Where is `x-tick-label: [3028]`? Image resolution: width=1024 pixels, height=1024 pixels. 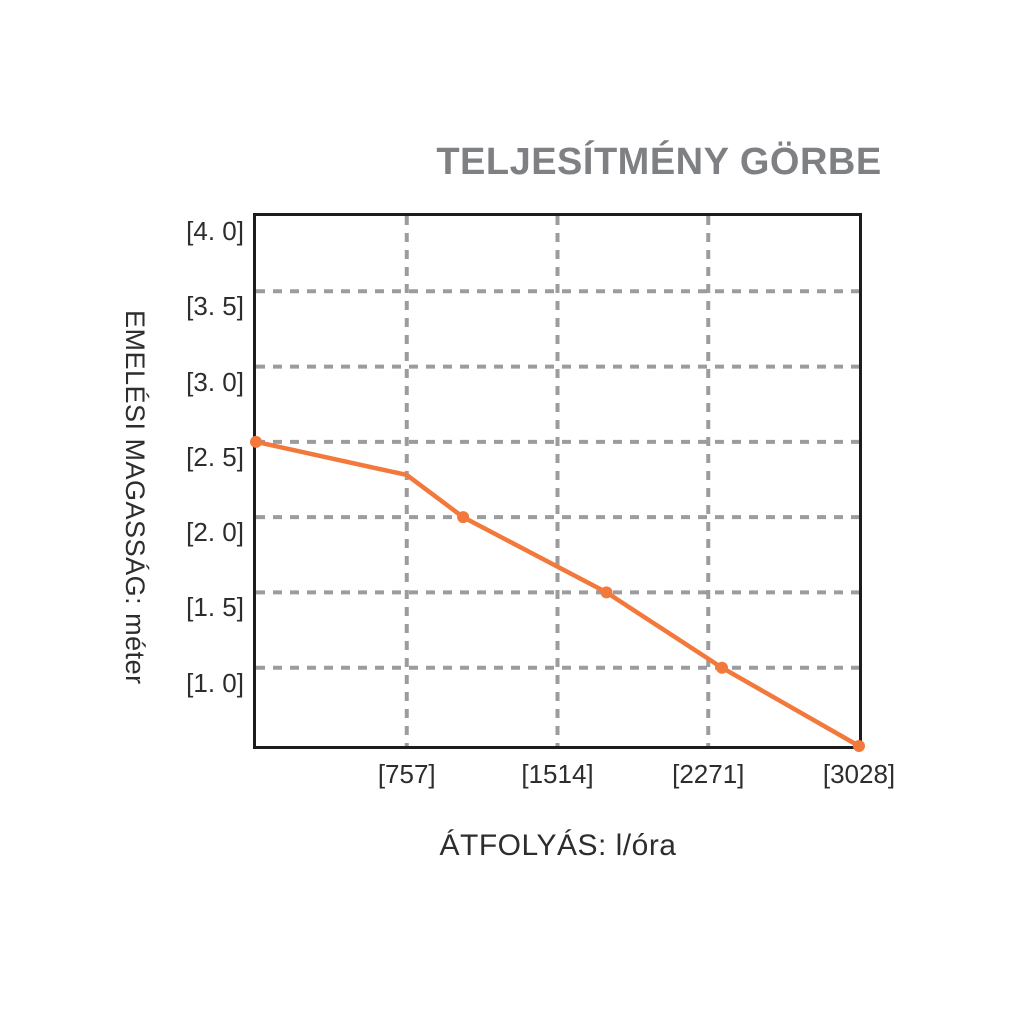
x-tick-label: [3028] is located at coordinates (859, 774).